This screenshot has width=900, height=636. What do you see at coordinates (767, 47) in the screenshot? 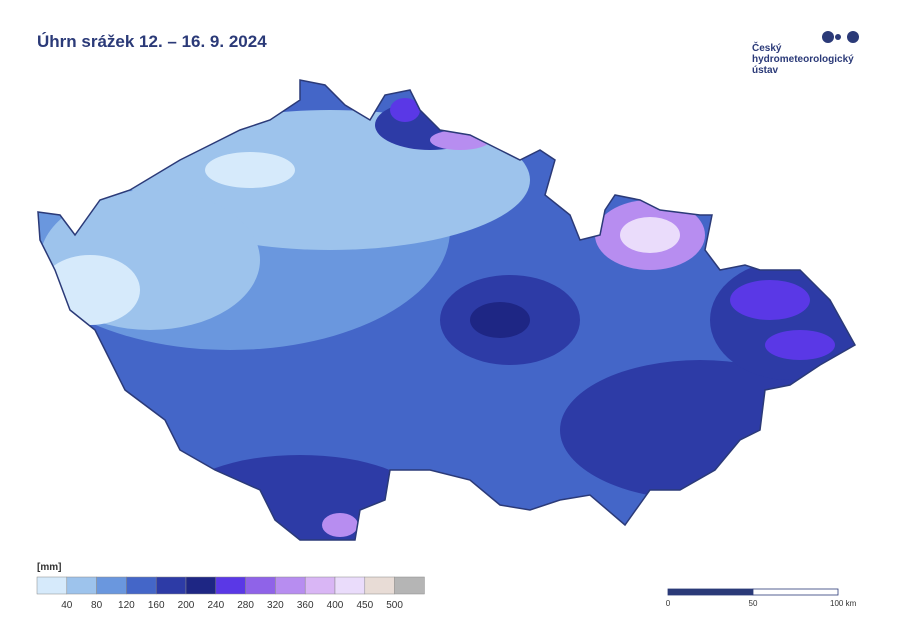
I see `logo-text: Český` at bounding box center [767, 47].